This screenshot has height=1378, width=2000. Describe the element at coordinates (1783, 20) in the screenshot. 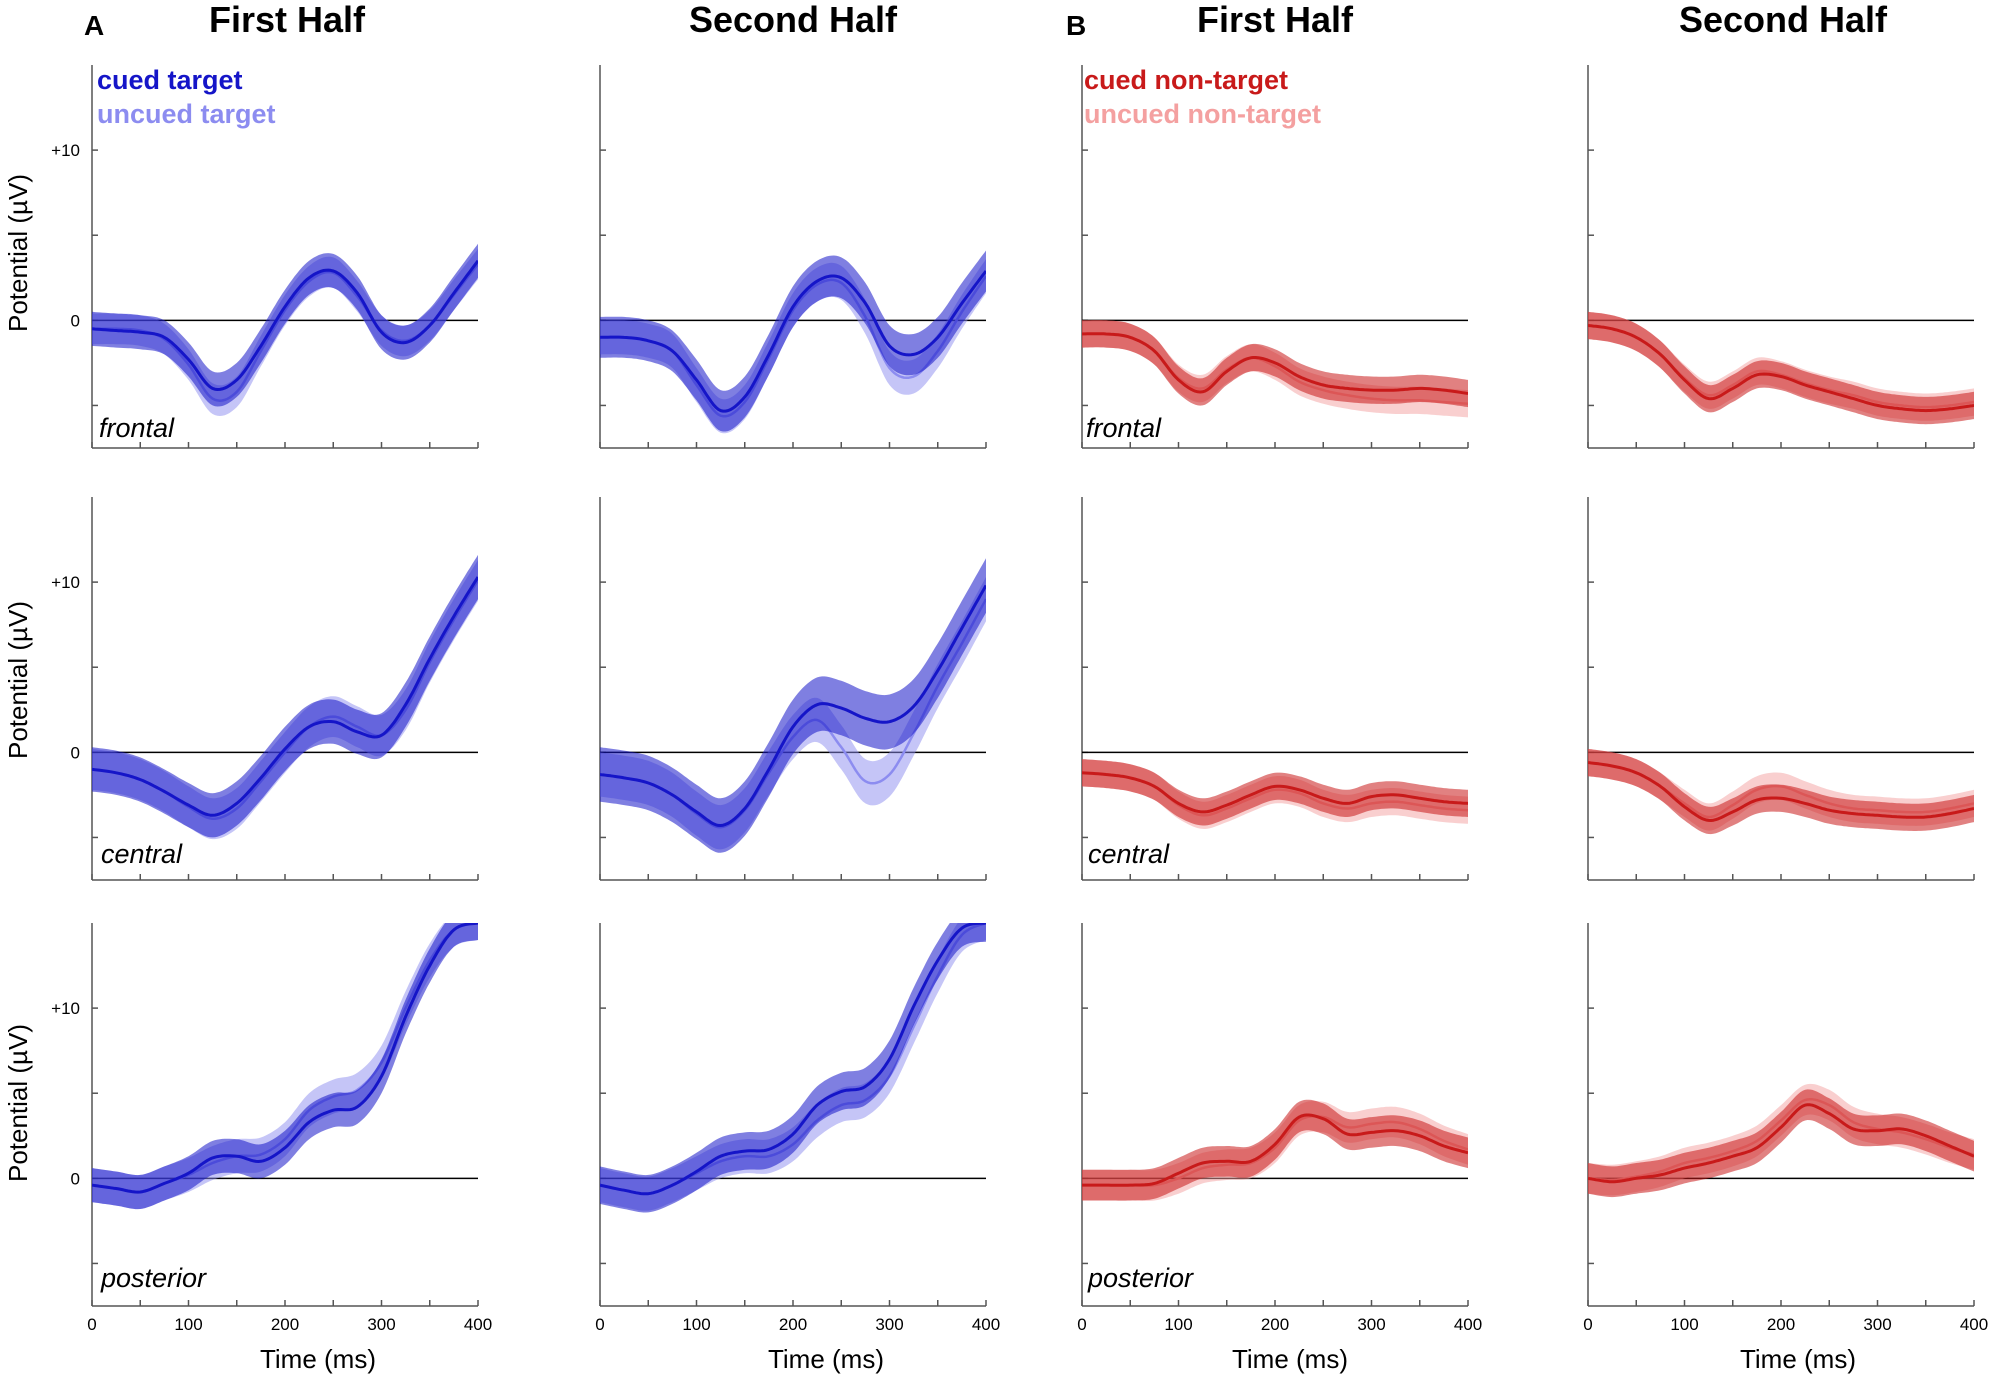

I see `column-title-b-second-half: Second Half` at that location.